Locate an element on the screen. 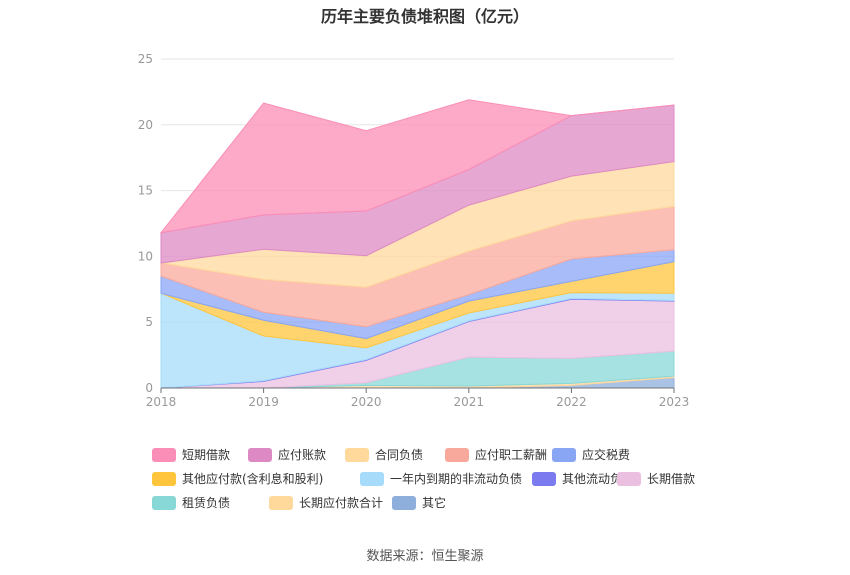 This screenshot has width=850, height=575. legend-item: 短期借款 is located at coordinates (191, 454).